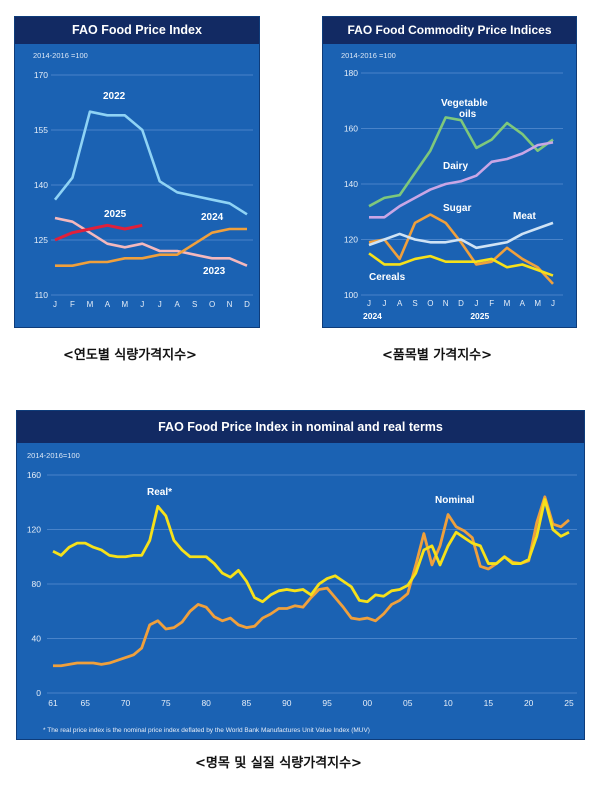 This screenshot has width=600, height=803. I want to click on series-line-Vegetable oils, so click(461, 162).